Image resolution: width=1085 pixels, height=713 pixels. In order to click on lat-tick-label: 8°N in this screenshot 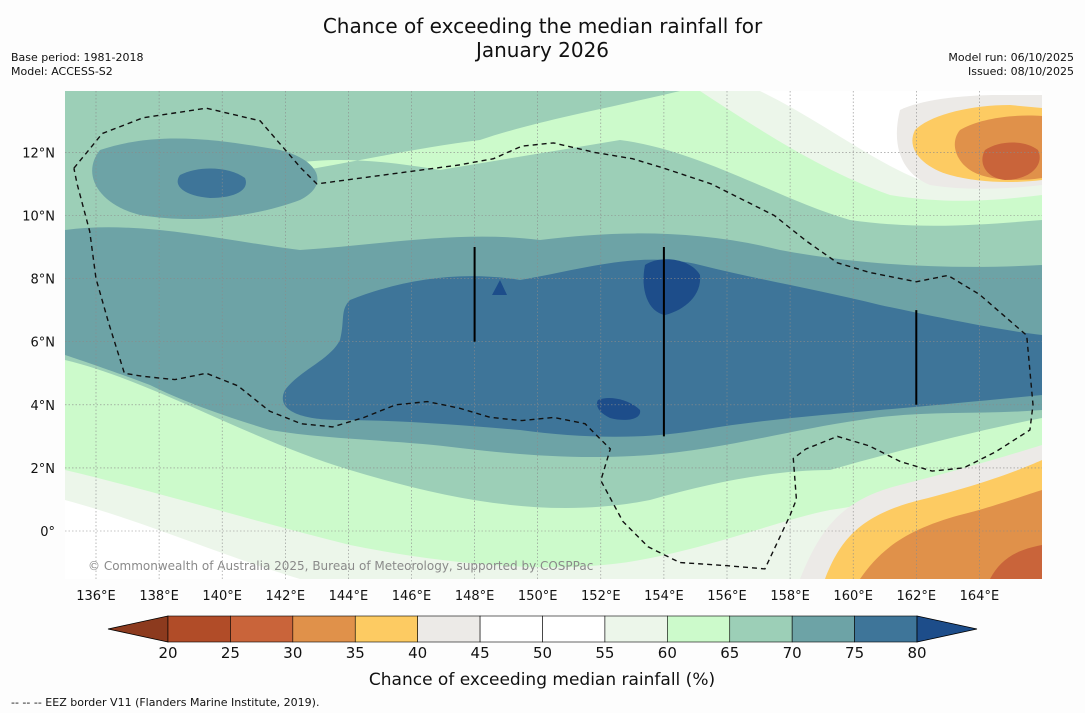, I will do `click(43, 280)`.